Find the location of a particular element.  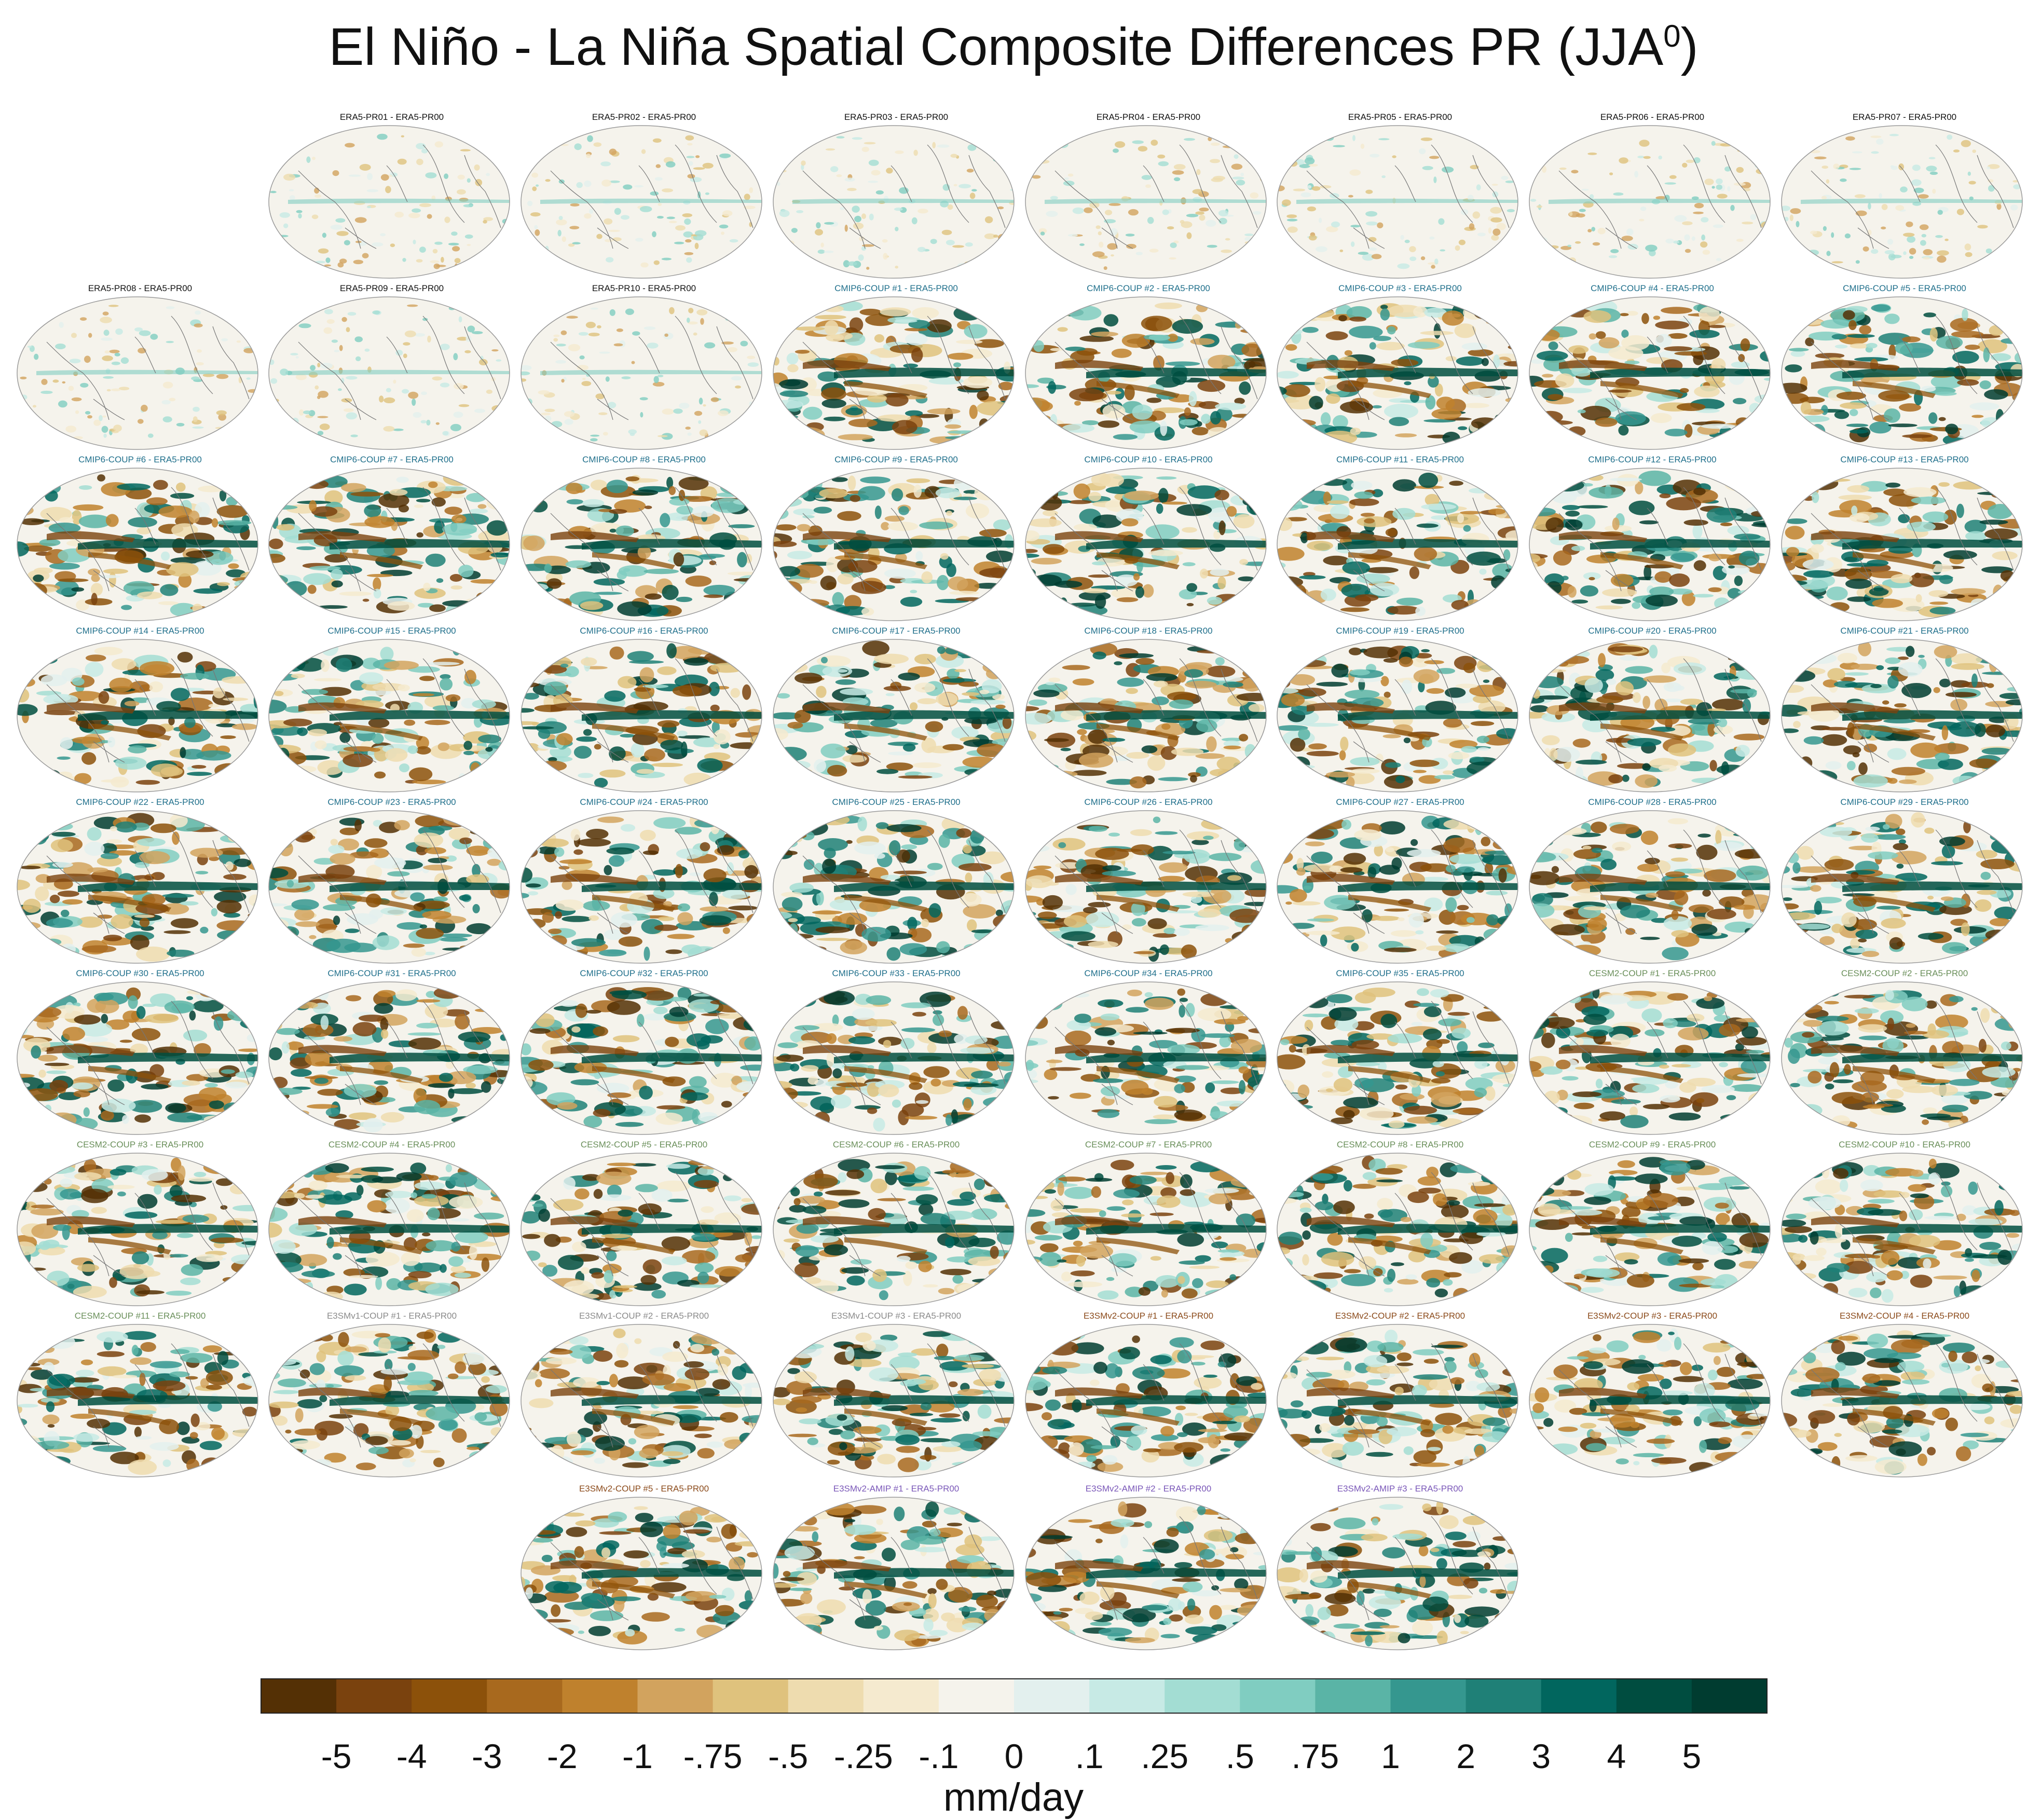

map-panel: ERA5-PR10 - ERA5-PR00 is located at coordinates (644, 368).